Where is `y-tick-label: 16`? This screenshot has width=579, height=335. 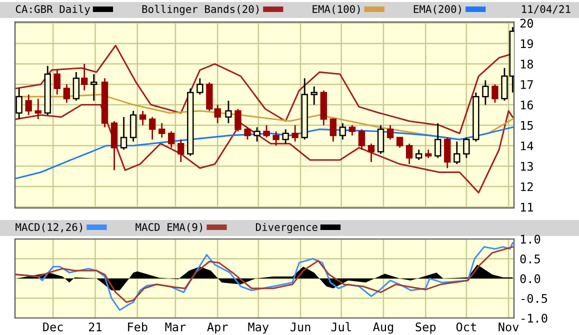
y-tick-label: 16 is located at coordinates (527, 105).